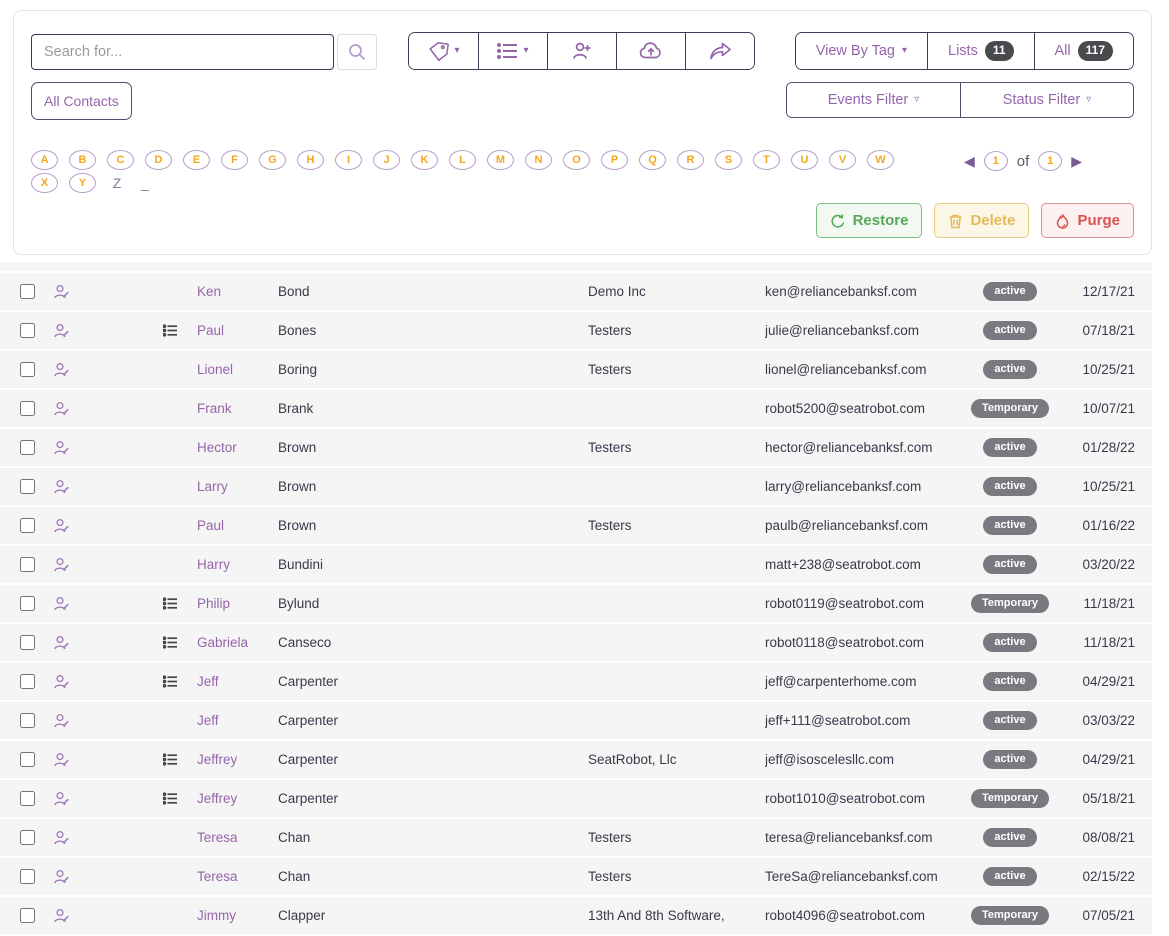  What do you see at coordinates (982, 220) in the screenshot?
I see `delete-button: Delete` at bounding box center [982, 220].